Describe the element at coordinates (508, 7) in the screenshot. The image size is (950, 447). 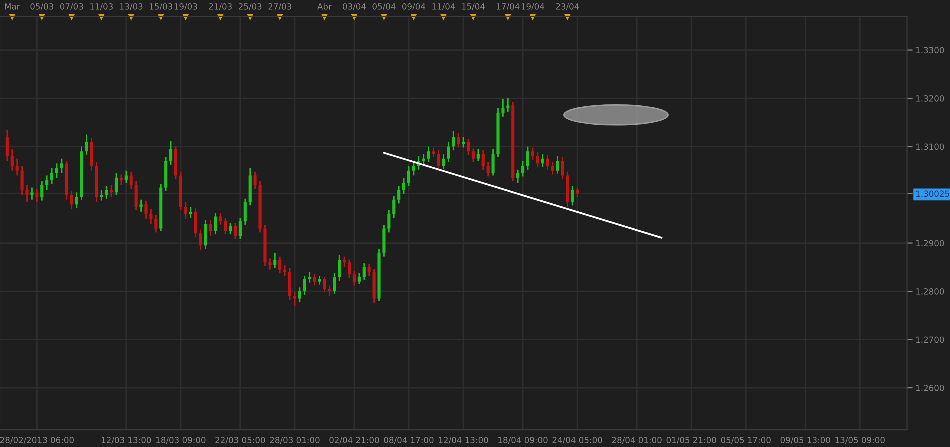
I see `text: 17/04` at that location.